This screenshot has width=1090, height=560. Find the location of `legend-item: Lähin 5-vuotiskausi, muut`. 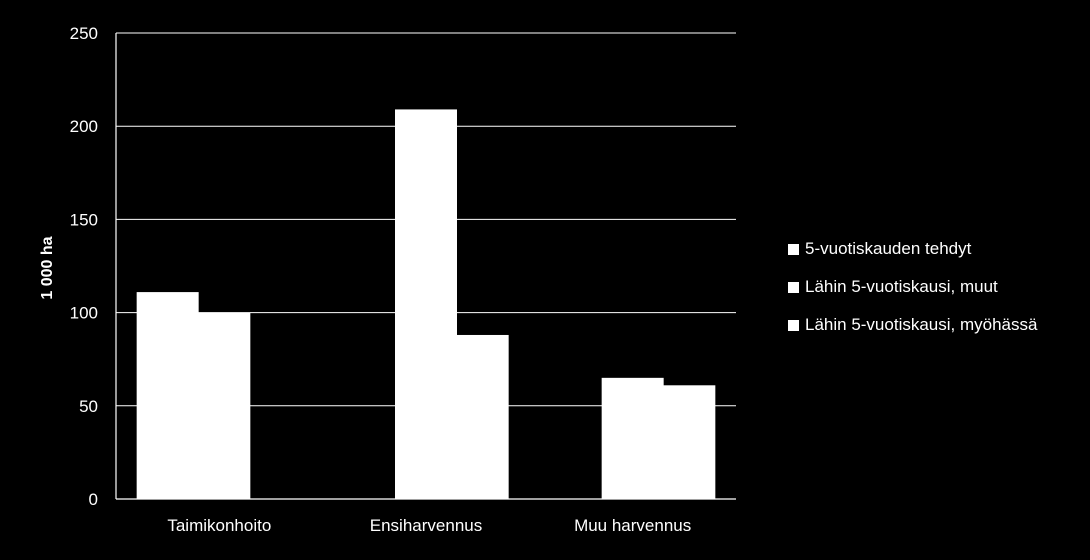

legend-item: Lähin 5-vuotiskausi, muut is located at coordinates (938, 287).